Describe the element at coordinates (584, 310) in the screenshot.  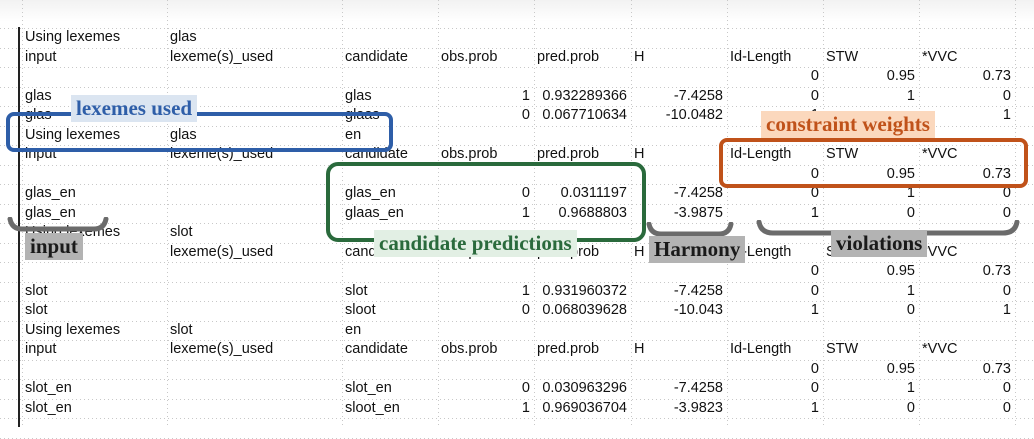
I see `cell-pred-prob: 0.068039628` at that location.